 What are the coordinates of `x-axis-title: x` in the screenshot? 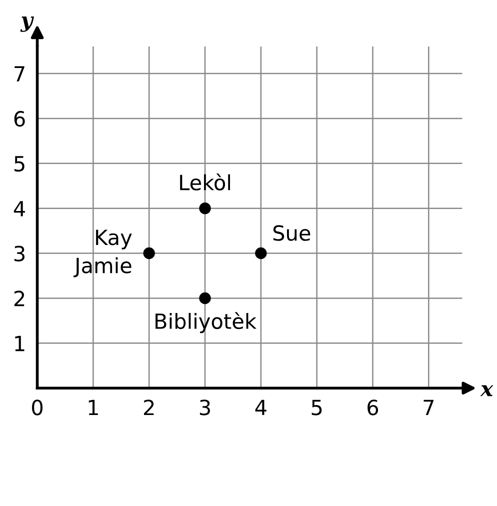 It's located at (487, 390).